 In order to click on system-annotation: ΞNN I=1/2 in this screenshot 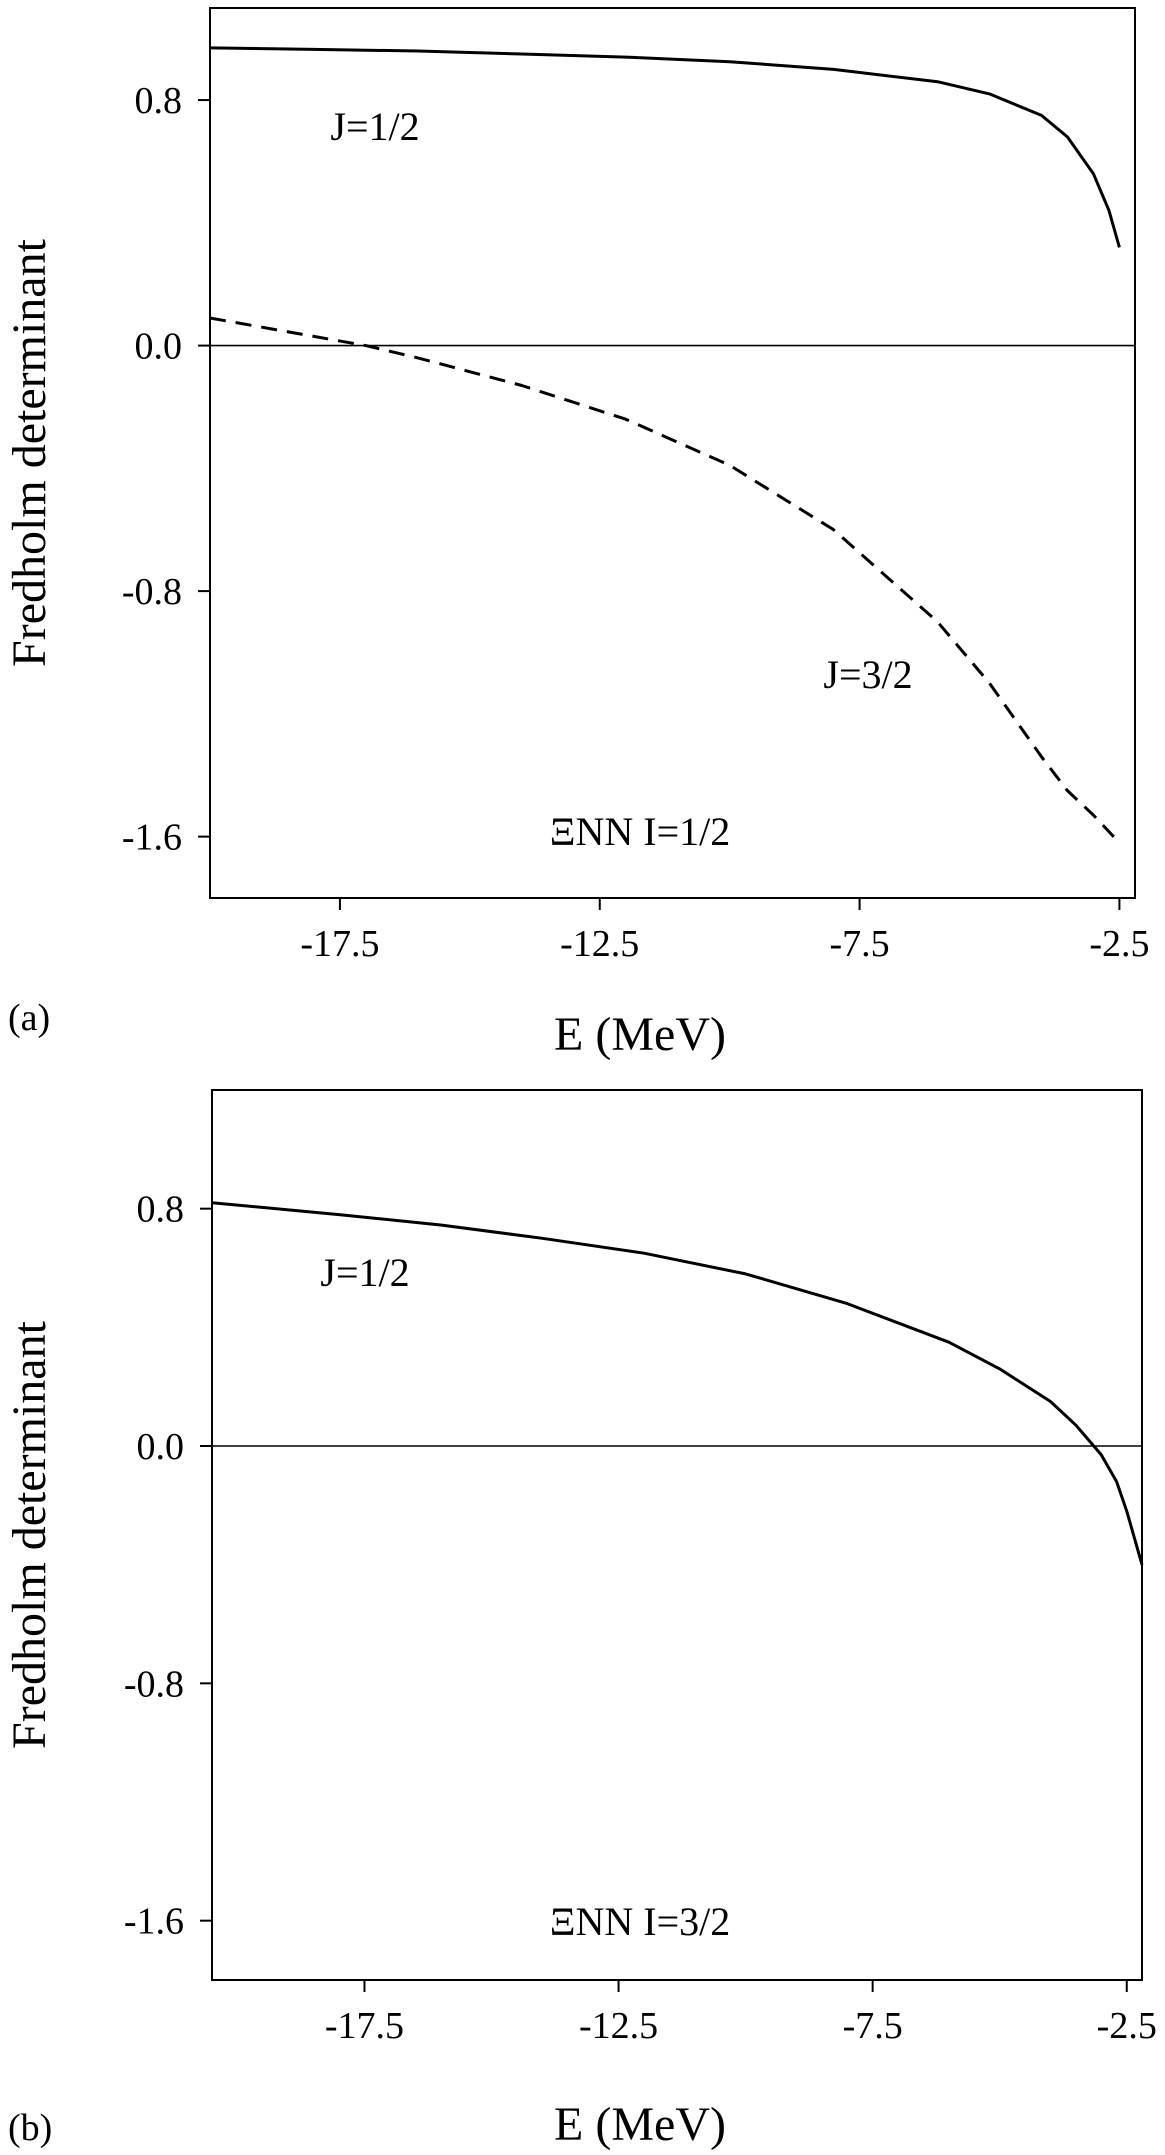, I will do `click(640, 831)`.